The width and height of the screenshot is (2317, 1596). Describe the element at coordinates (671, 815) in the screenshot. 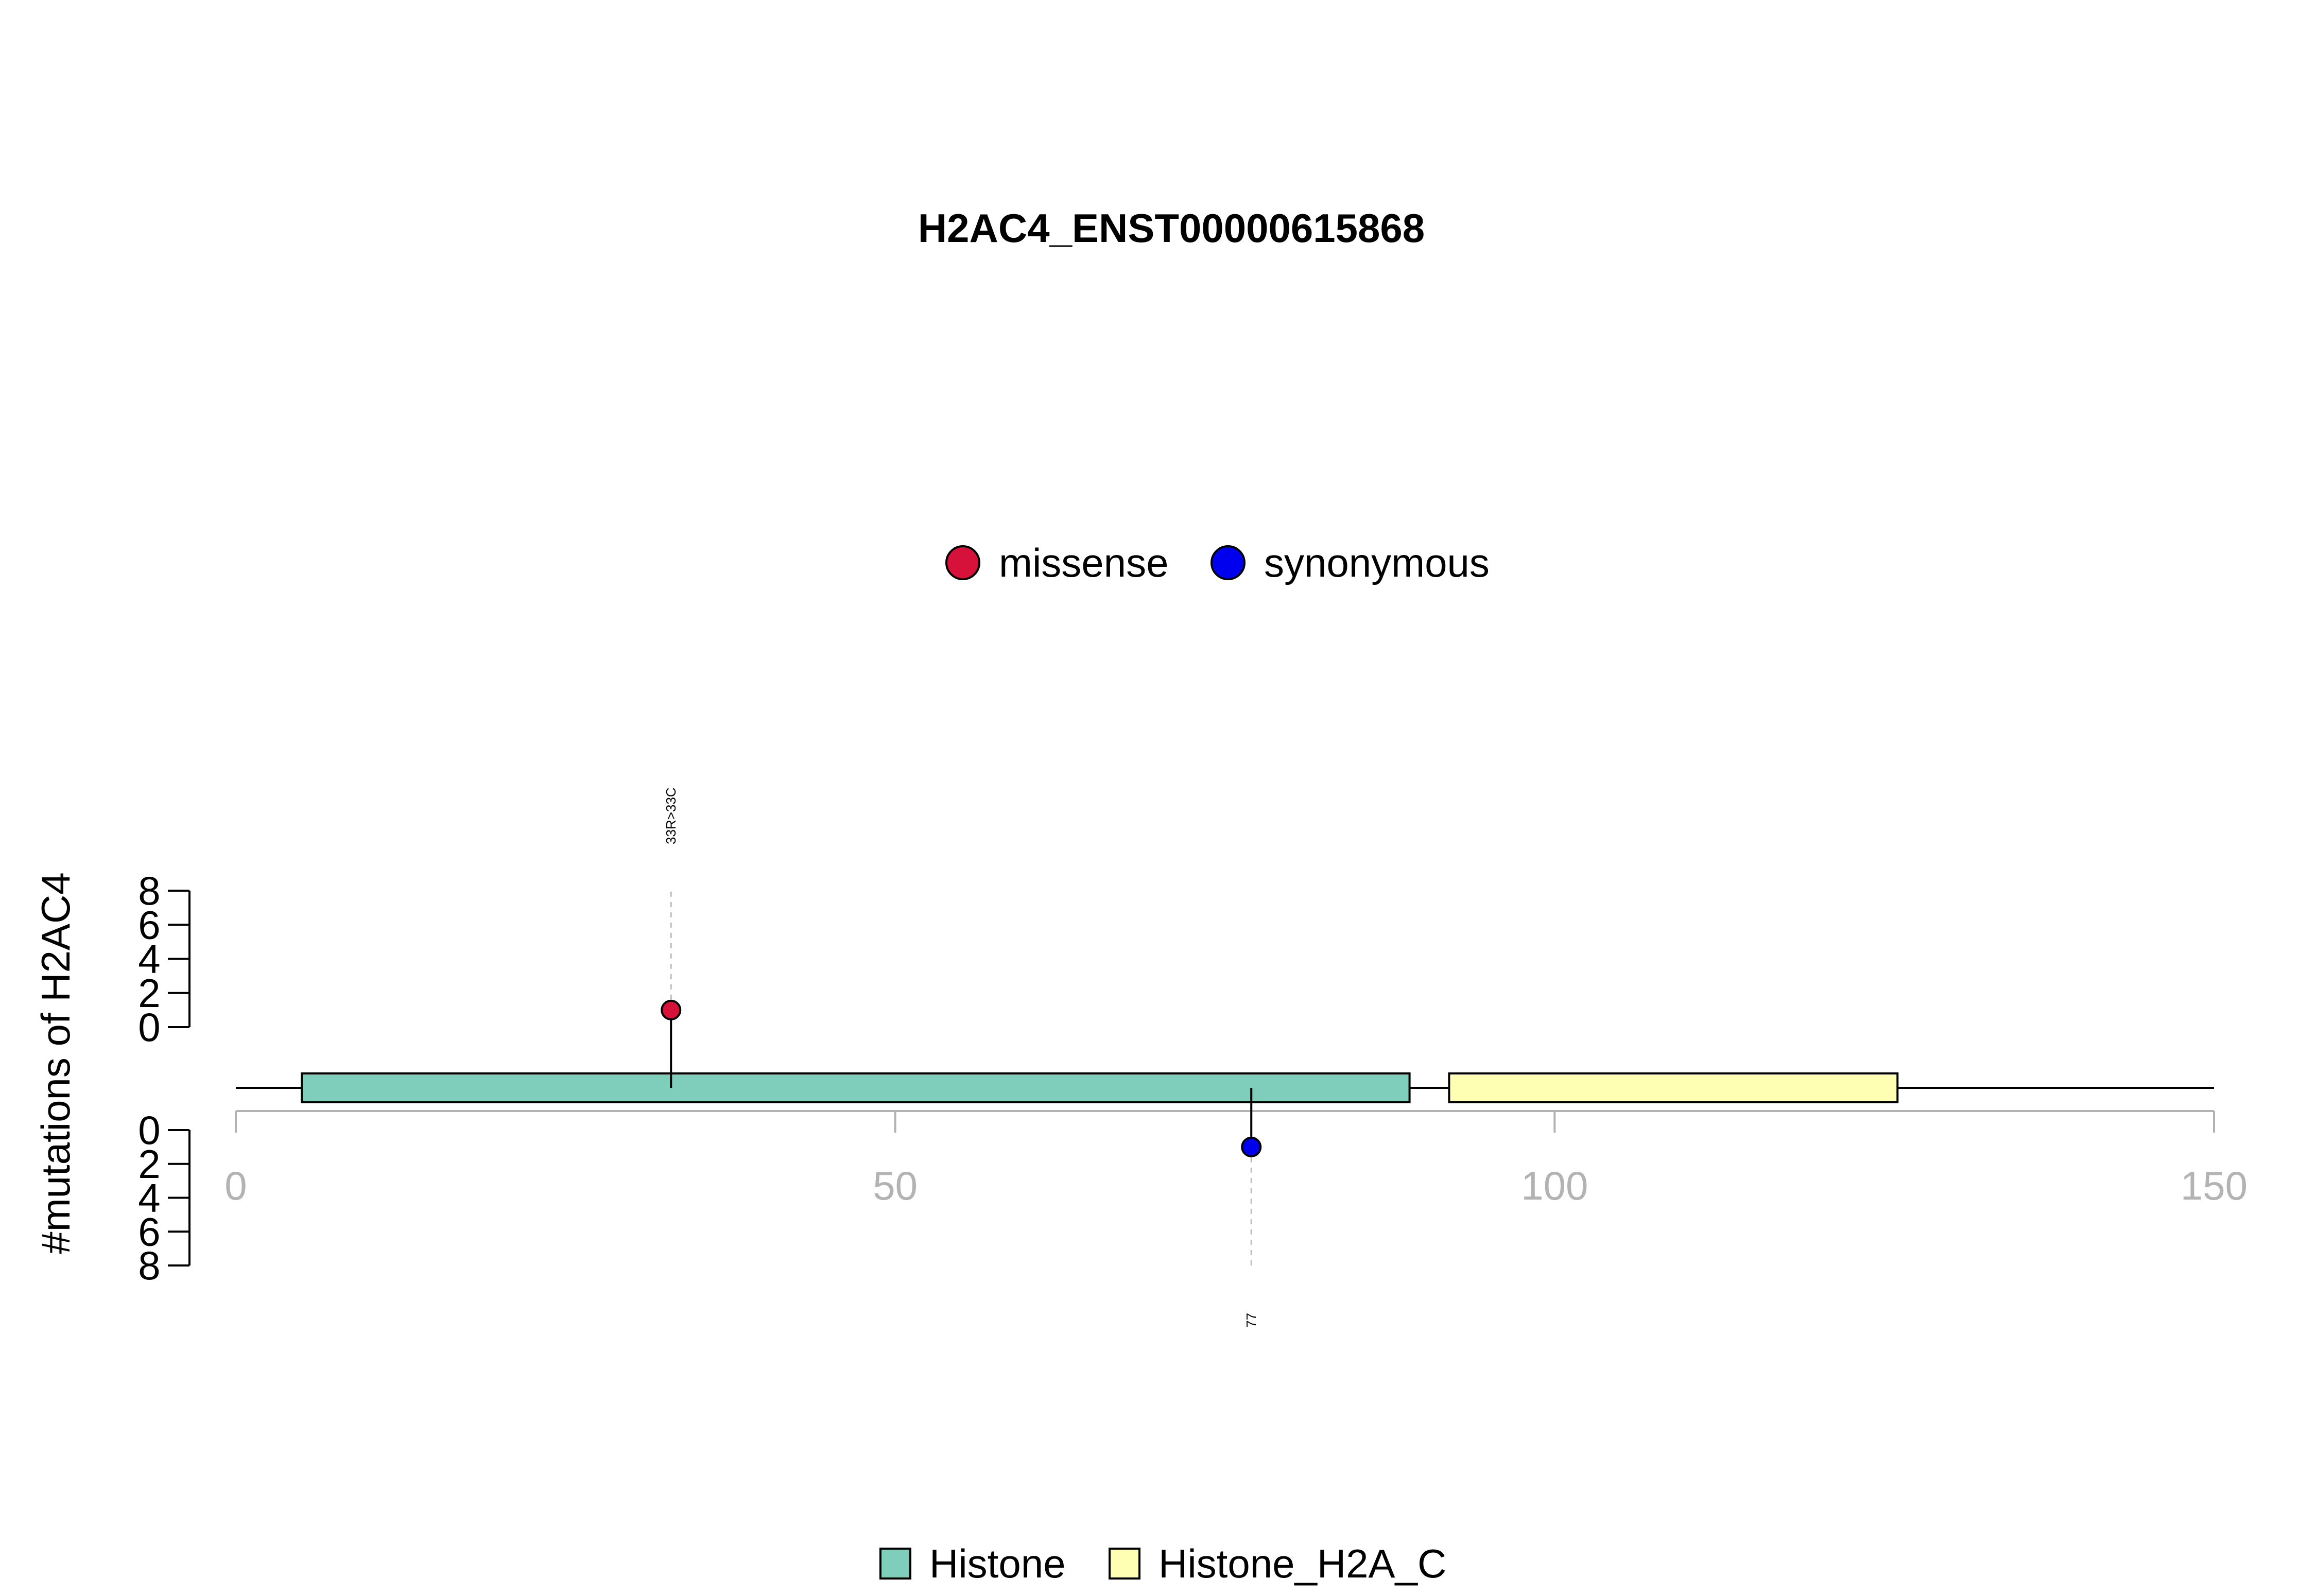

I see `mutation-label: 33R>33C` at that location.